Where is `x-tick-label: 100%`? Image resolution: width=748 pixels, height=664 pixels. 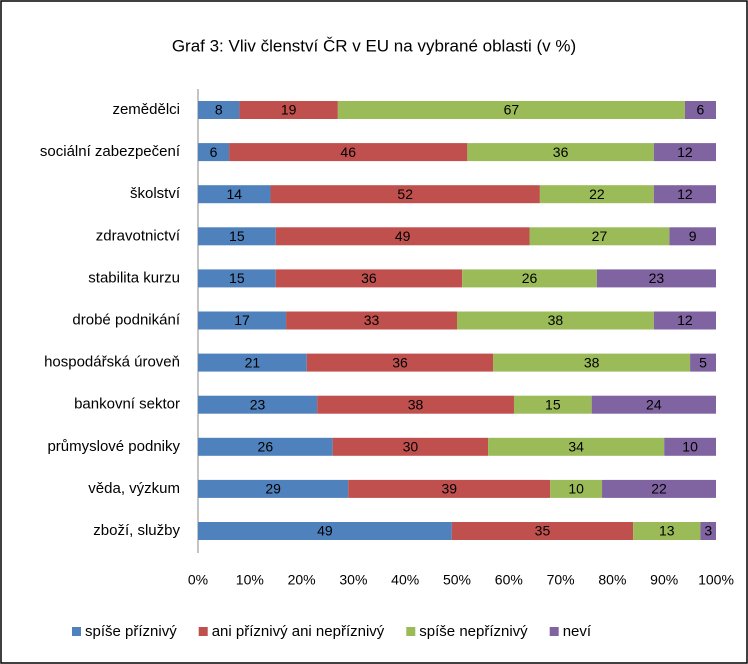 x-tick-label: 100% is located at coordinates (716, 580).